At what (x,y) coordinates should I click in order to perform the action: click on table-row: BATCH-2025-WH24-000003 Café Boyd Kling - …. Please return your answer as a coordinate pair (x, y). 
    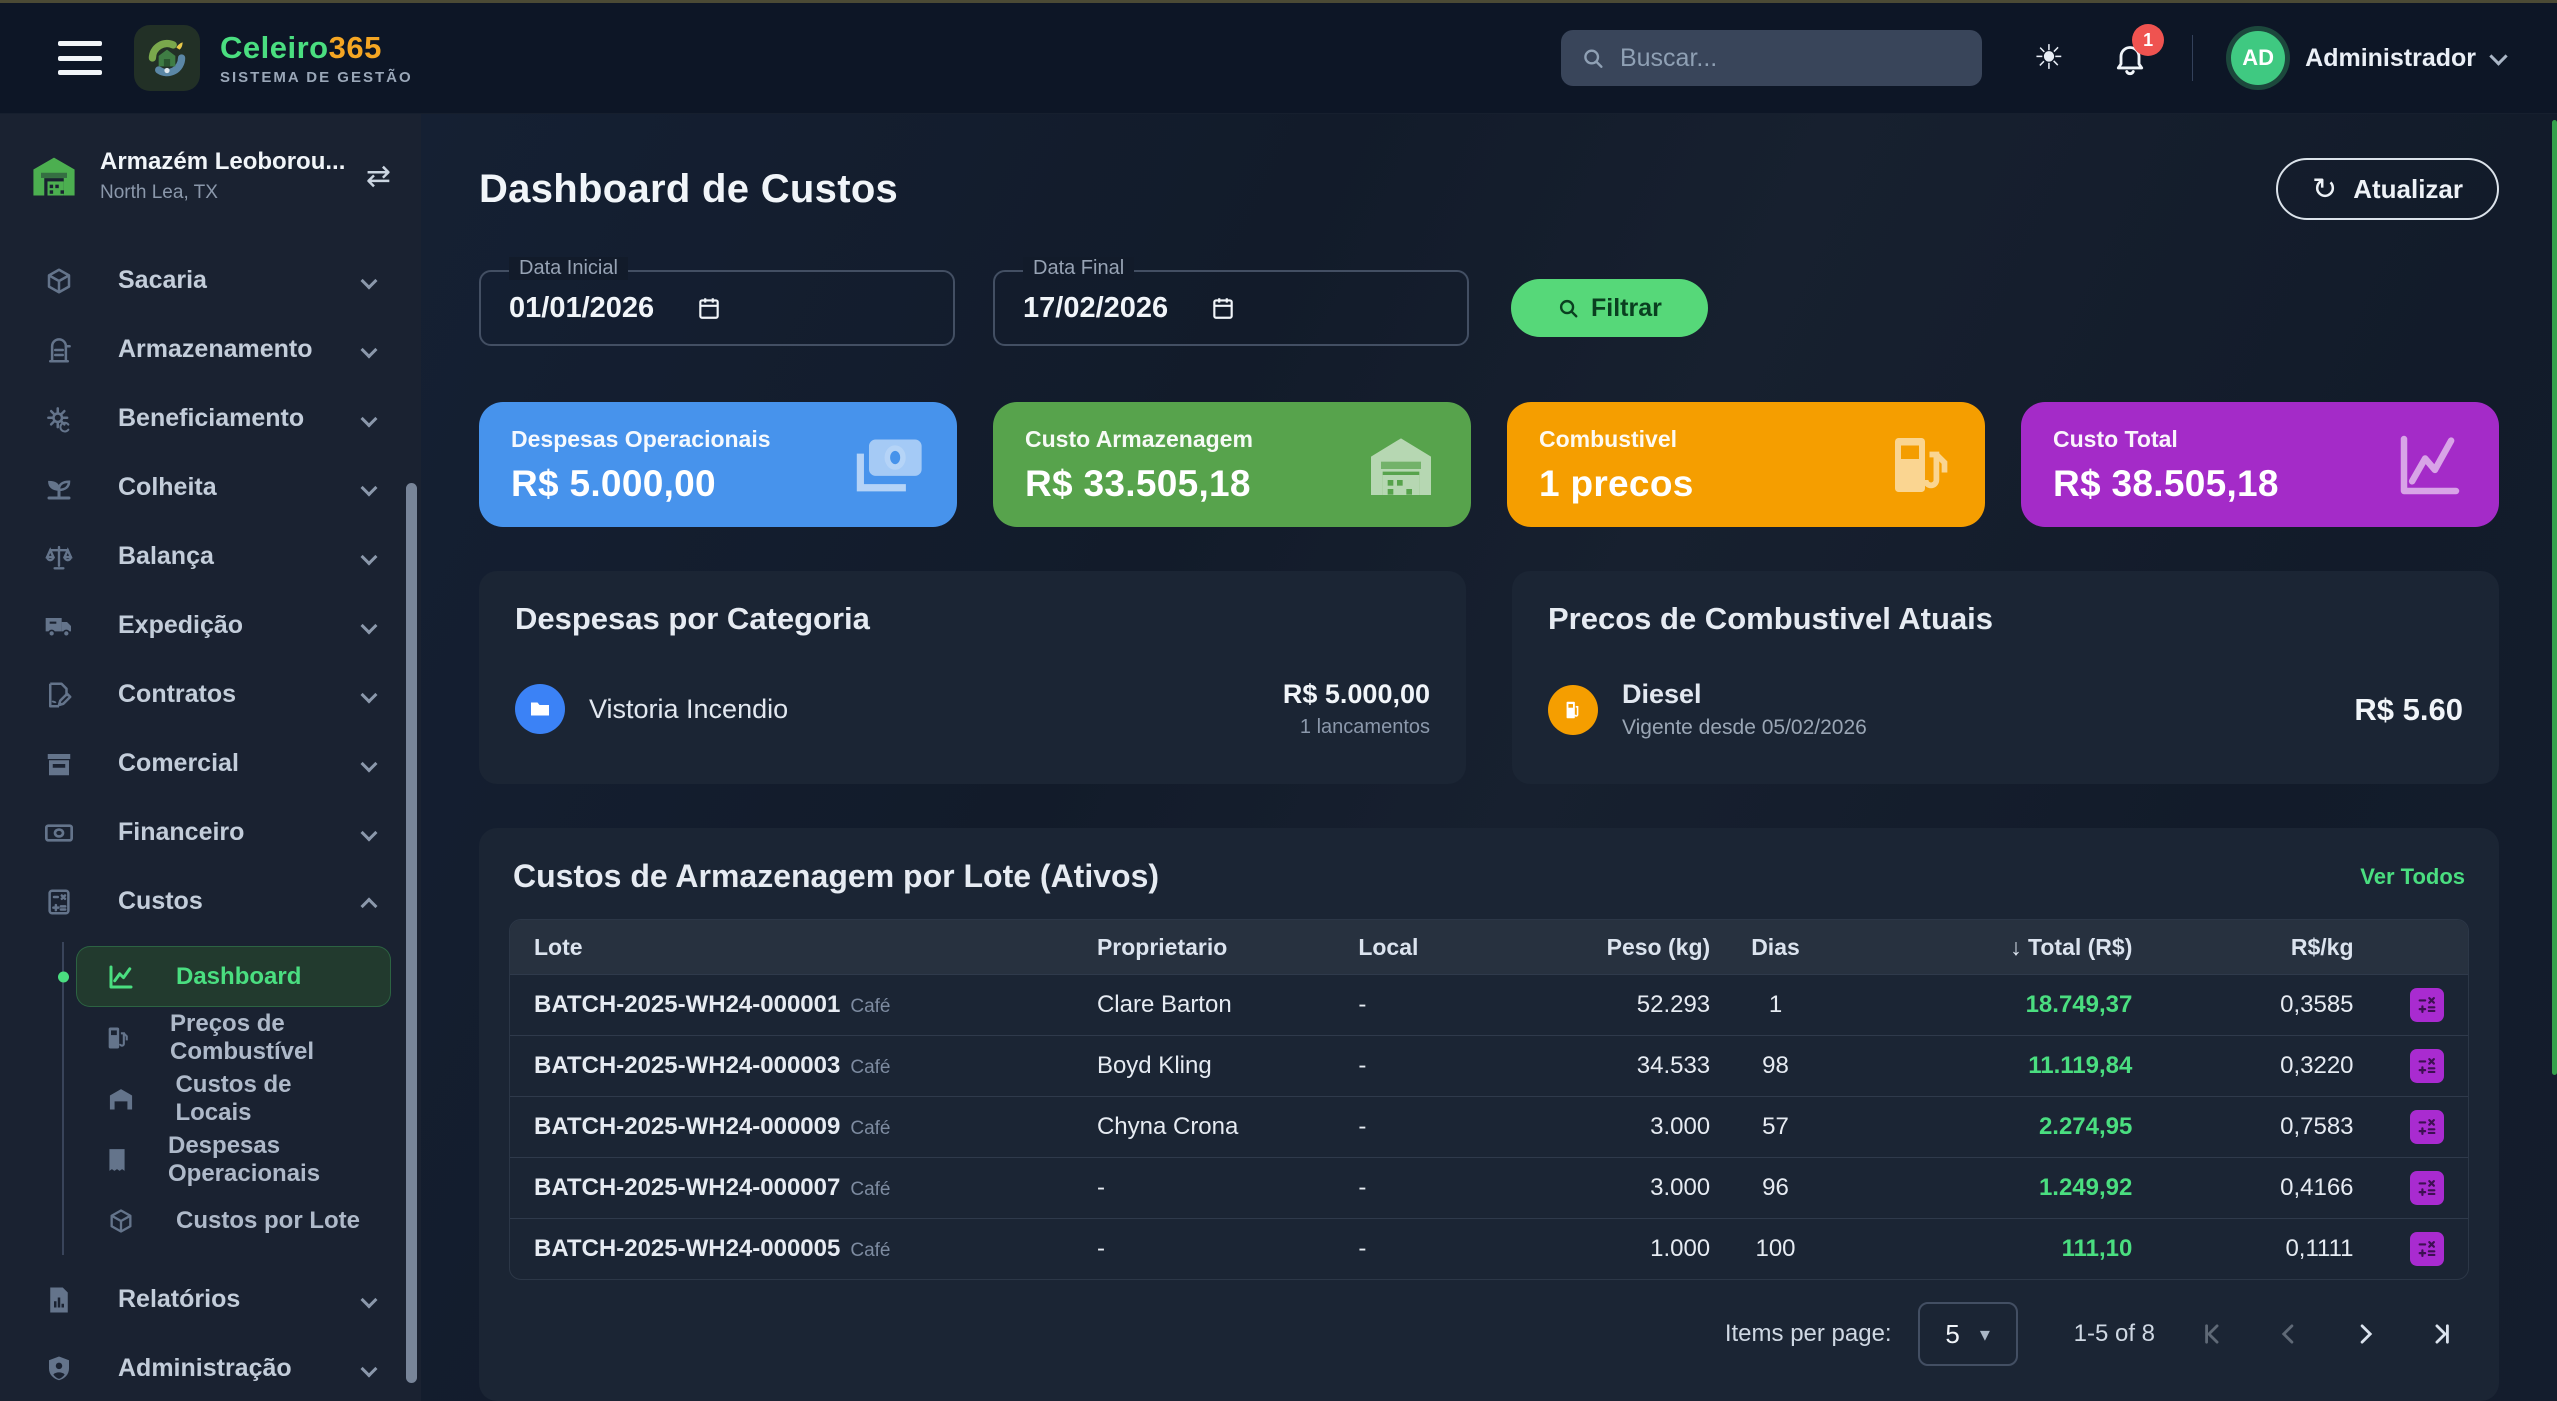
    Looking at the image, I should click on (1489, 1065).